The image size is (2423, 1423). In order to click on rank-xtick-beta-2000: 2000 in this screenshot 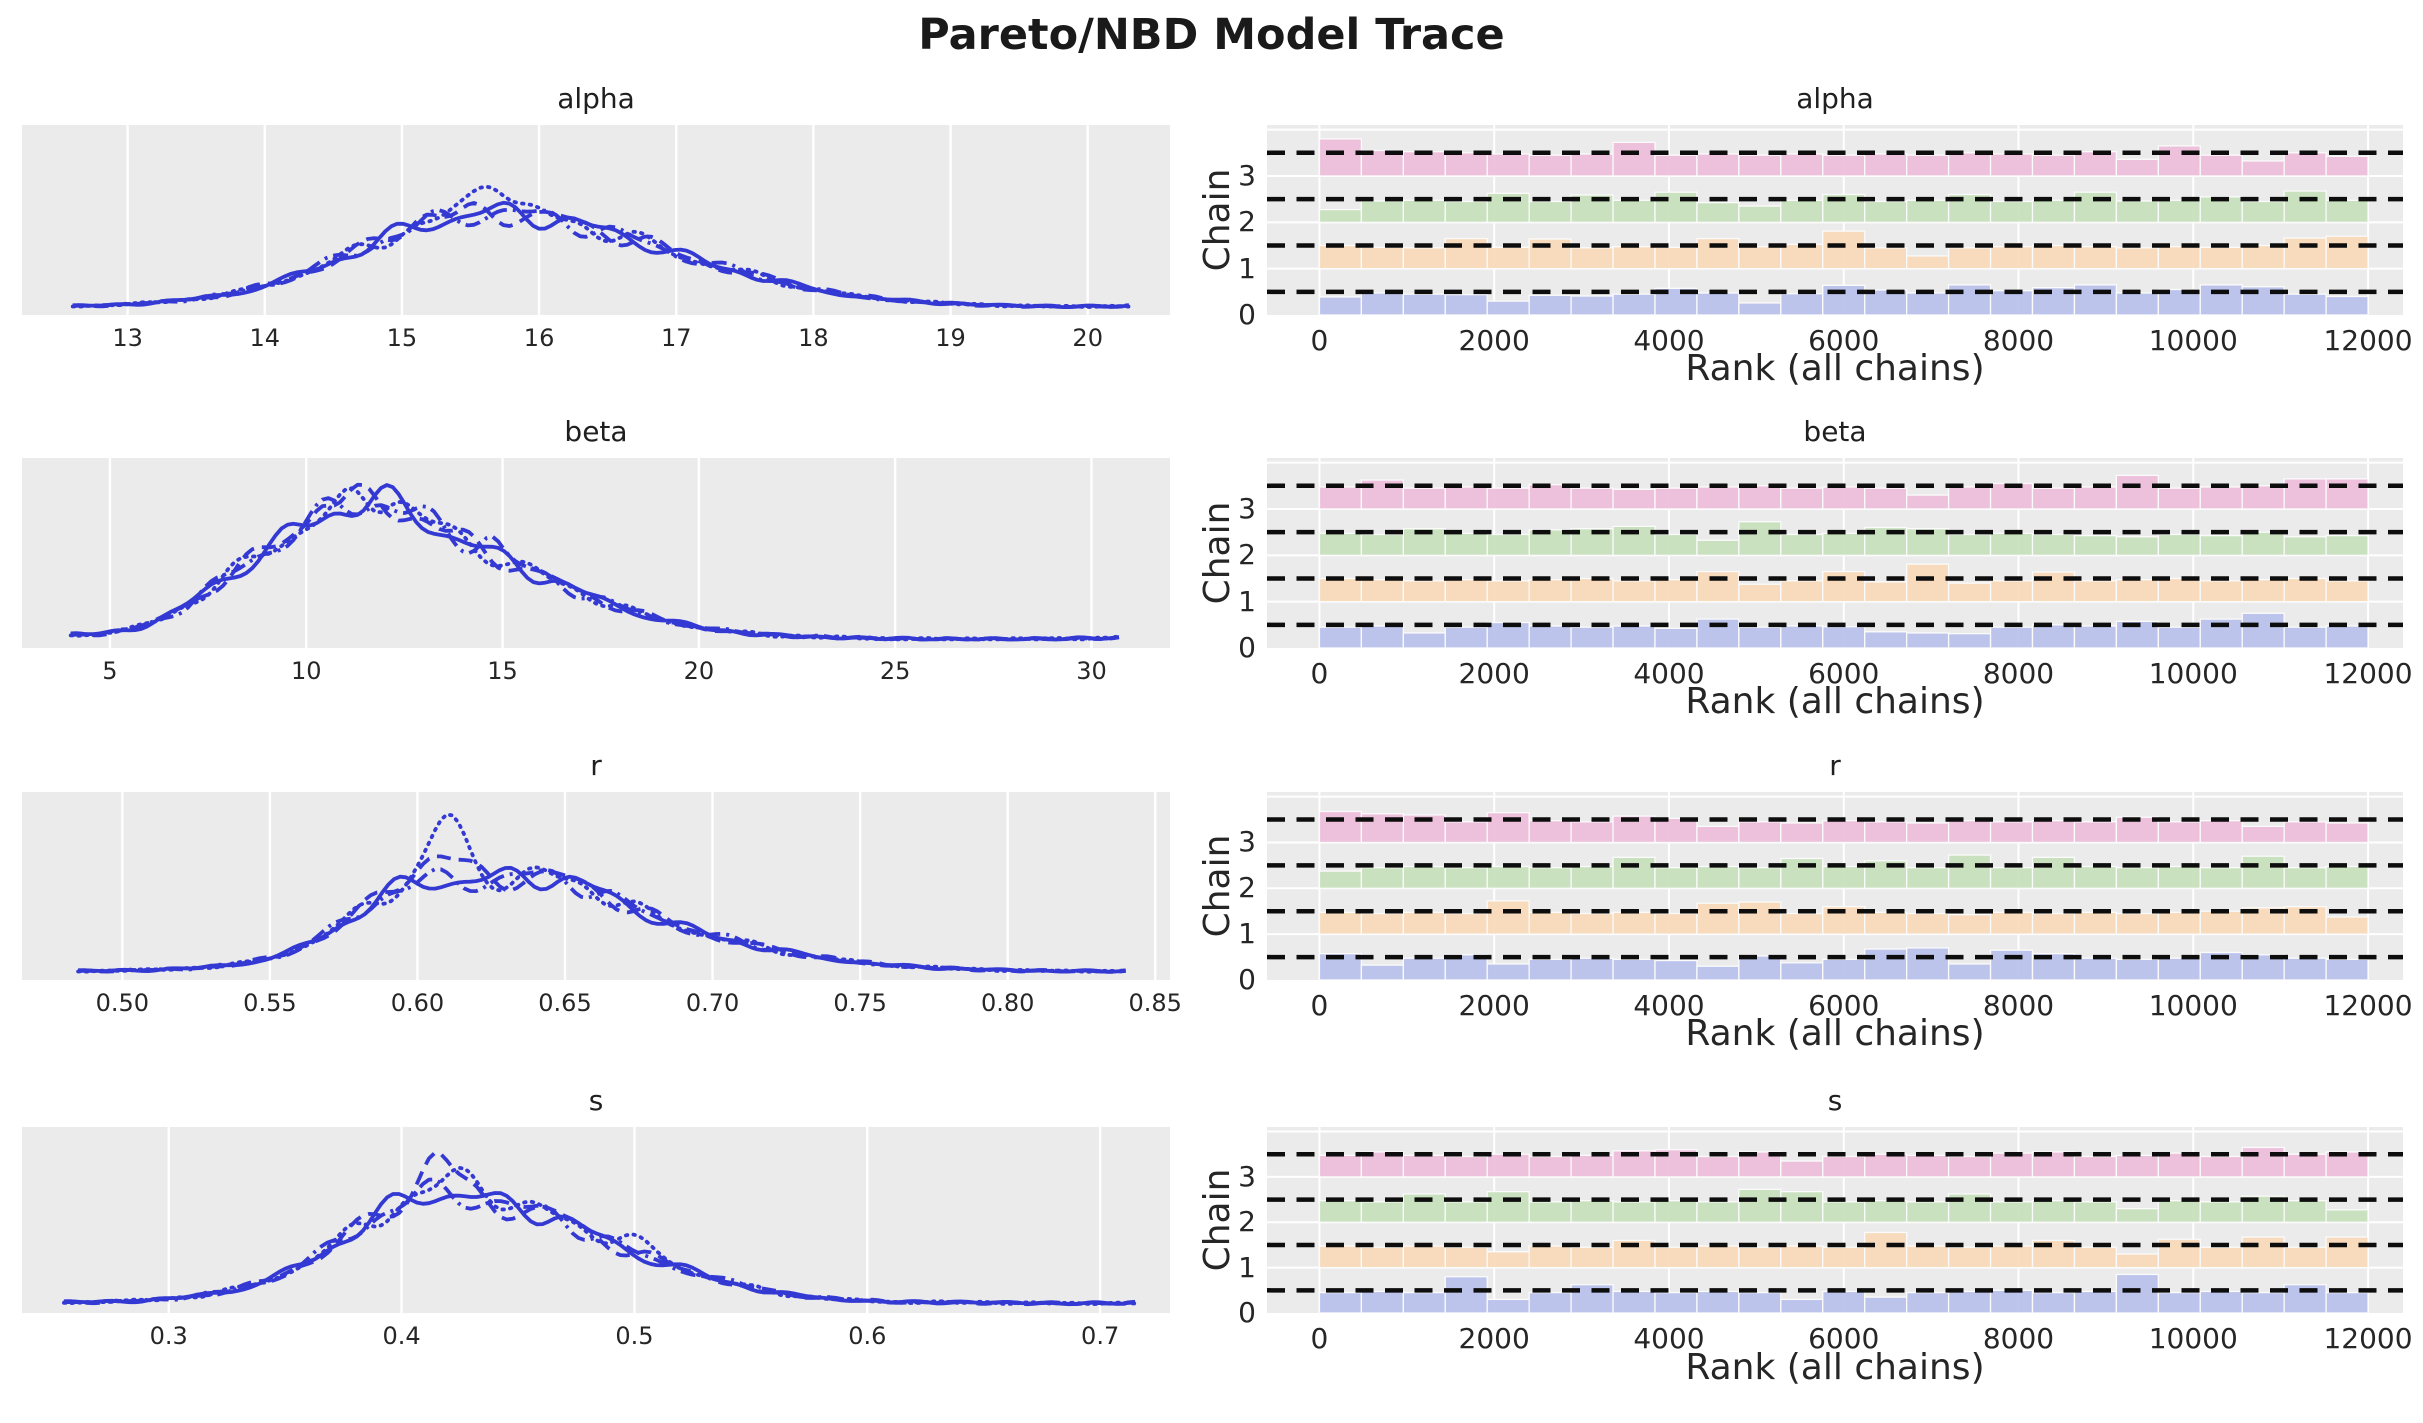, I will do `click(1494, 673)`.